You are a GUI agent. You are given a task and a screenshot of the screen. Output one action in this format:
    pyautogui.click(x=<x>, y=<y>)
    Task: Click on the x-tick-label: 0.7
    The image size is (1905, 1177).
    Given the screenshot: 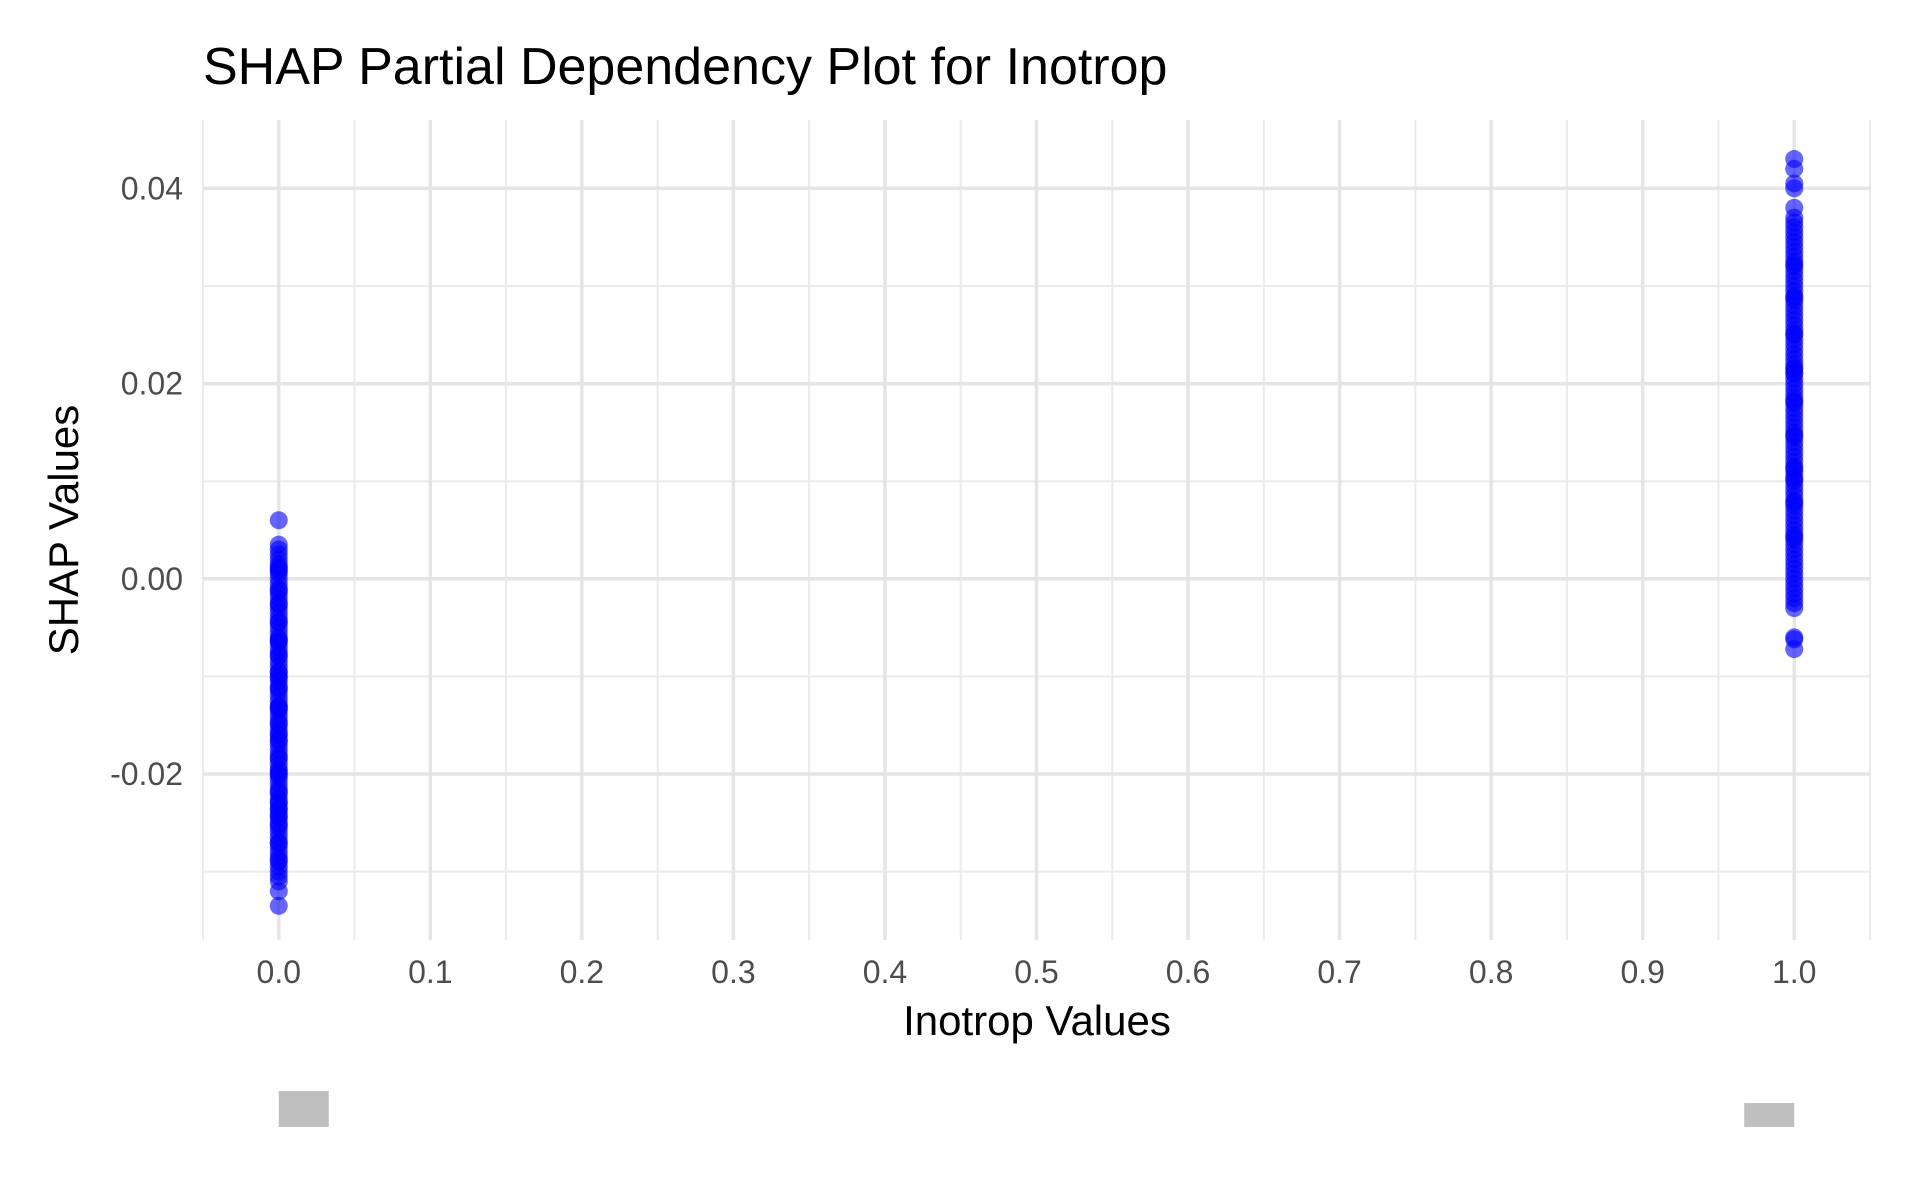 What is the action you would take?
    pyautogui.click(x=1339, y=972)
    